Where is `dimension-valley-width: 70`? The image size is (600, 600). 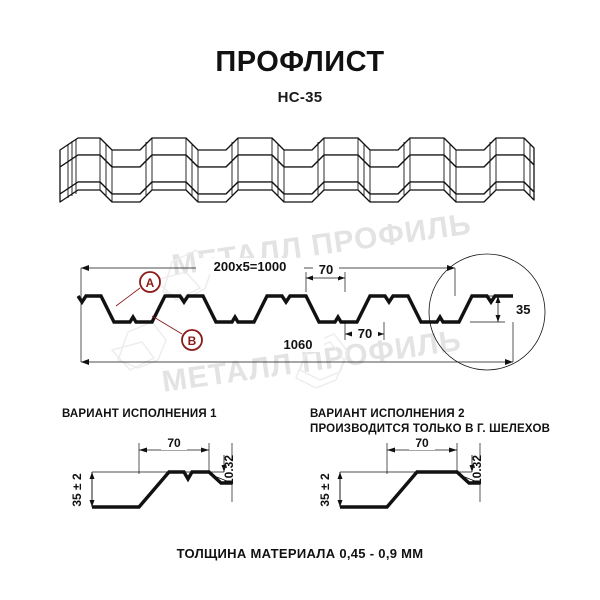 dimension-valley-width: 70 is located at coordinates (364, 333).